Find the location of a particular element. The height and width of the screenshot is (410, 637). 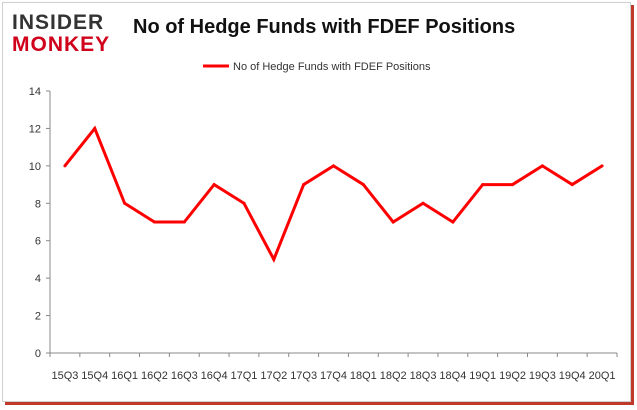

x-tick-label: 19Q2 is located at coordinates (512, 376).